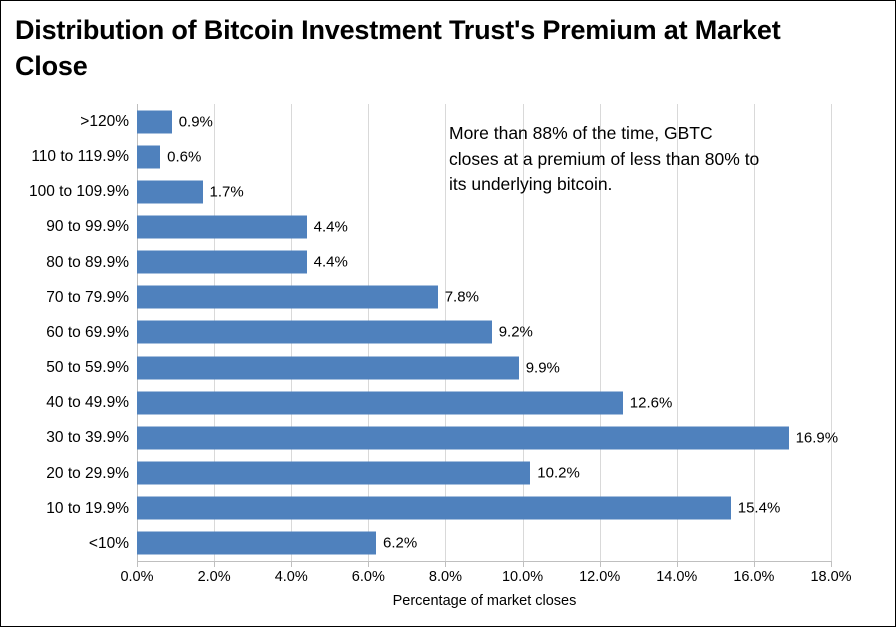  I want to click on bar-row: 9.9%, so click(484, 367).